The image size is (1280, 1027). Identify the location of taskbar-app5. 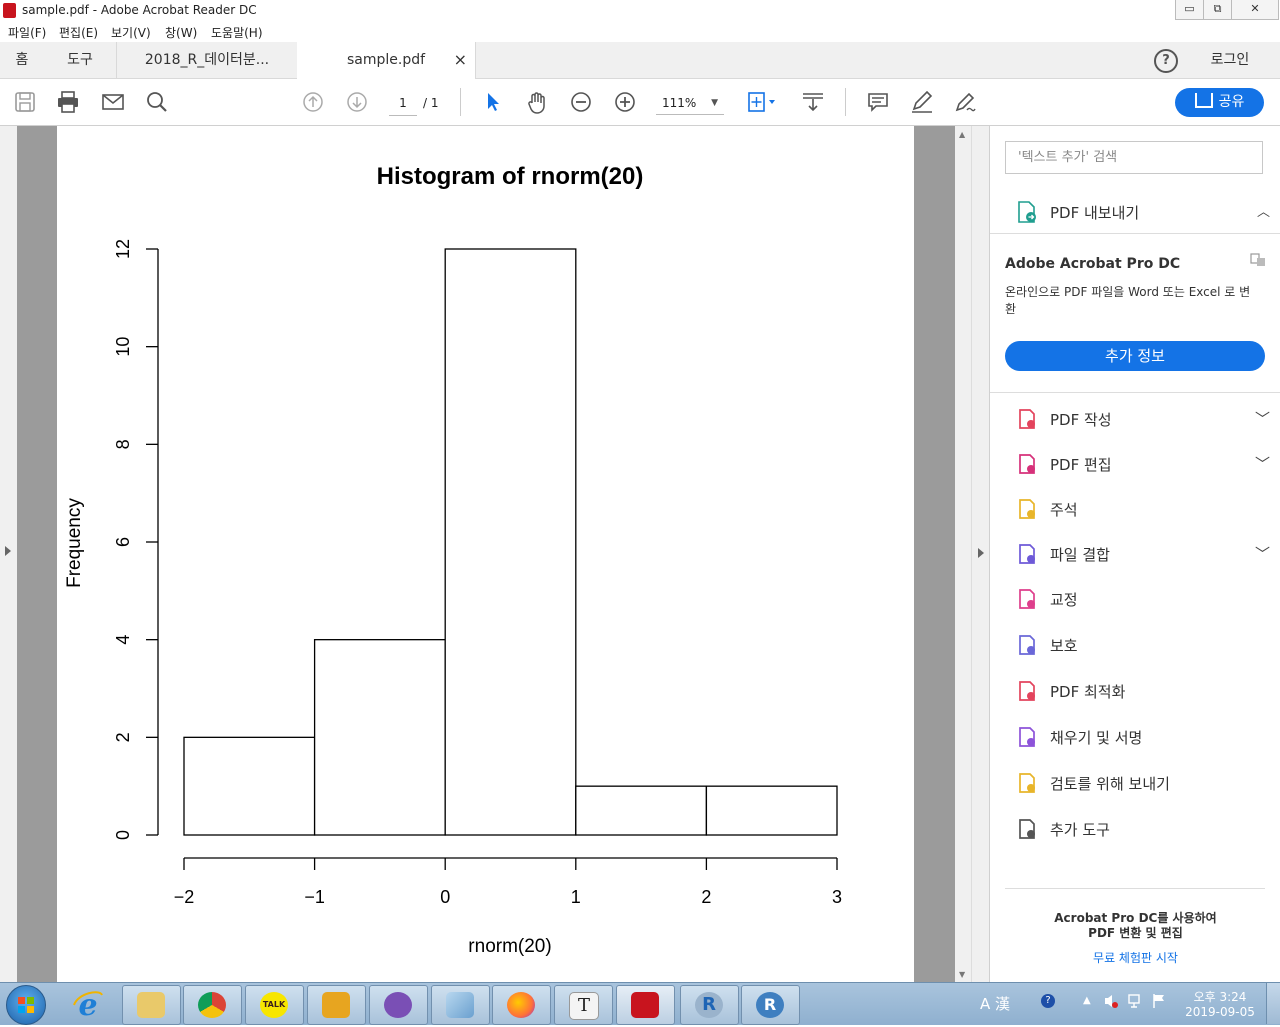
(398, 1005).